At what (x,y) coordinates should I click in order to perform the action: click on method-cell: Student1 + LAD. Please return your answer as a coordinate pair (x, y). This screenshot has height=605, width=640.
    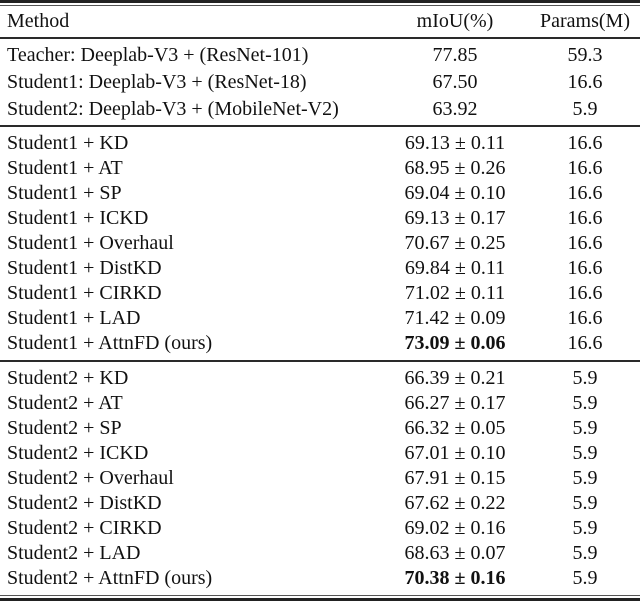
    Looking at the image, I should click on (74, 318).